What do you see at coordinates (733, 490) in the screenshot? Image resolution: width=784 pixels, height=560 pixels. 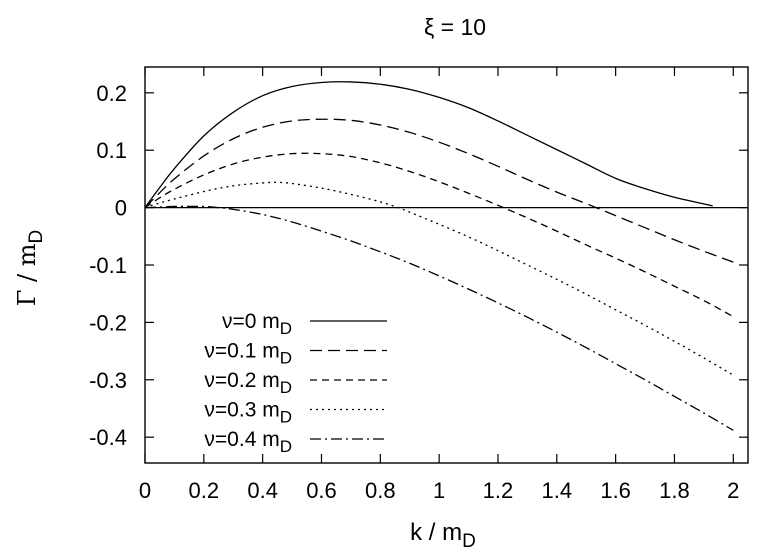 I see `x-tick-label: 2` at bounding box center [733, 490].